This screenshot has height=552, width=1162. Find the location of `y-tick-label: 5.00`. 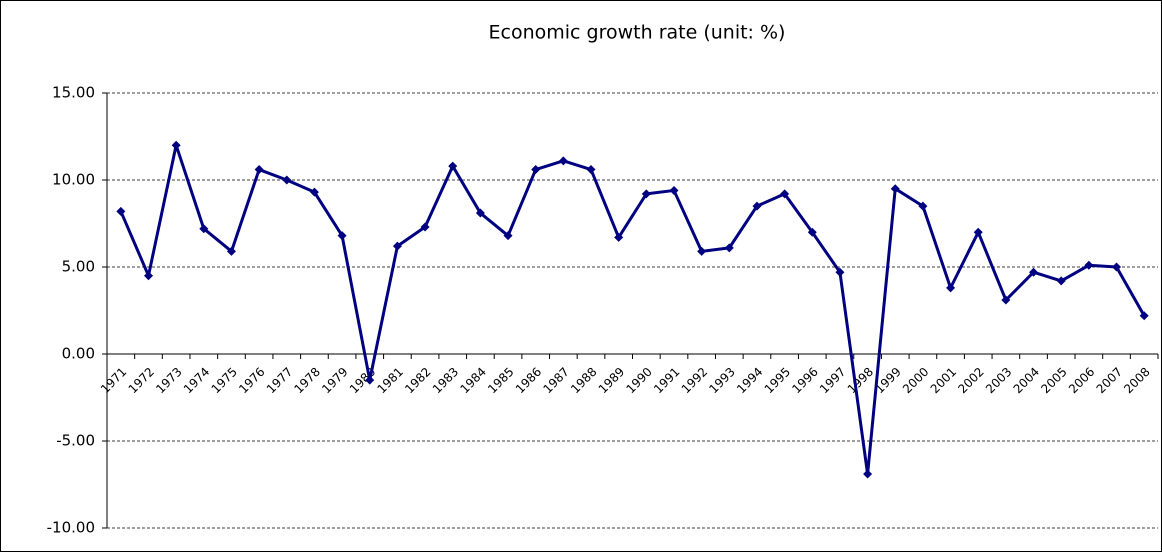

y-tick-label: 5.00 is located at coordinates (78, 267).